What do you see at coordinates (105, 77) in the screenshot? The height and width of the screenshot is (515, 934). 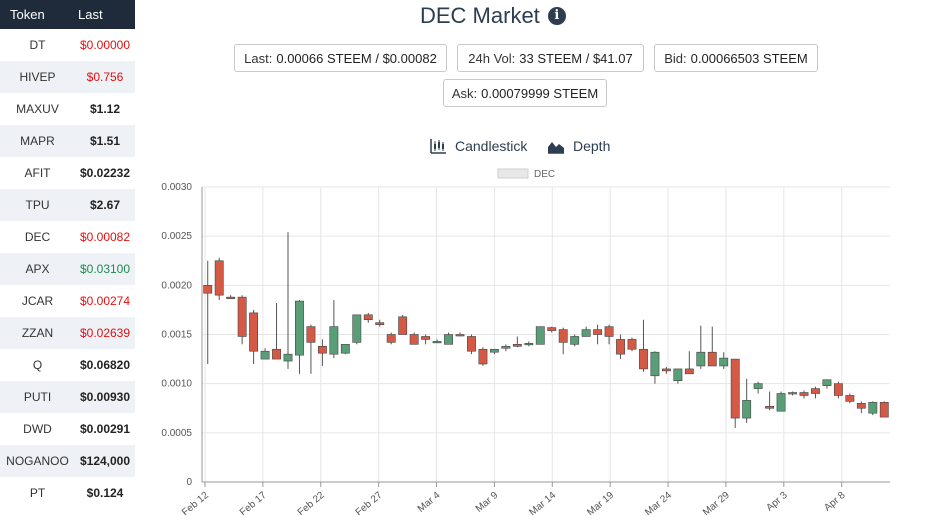 I see `token-last-price: $0.756` at bounding box center [105, 77].